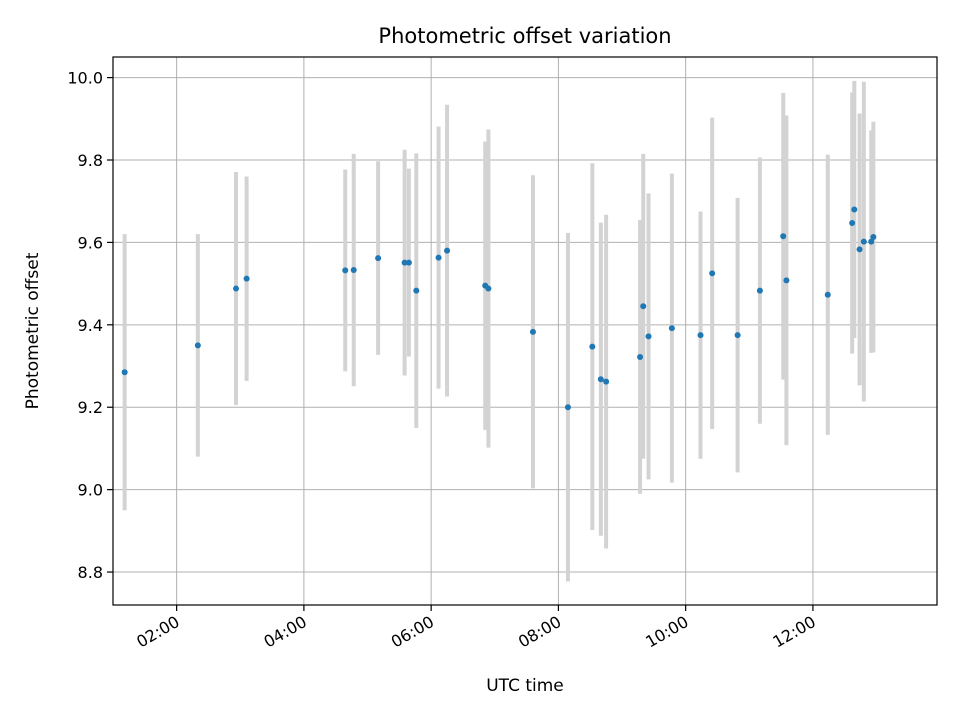 Image resolution: width=960 pixels, height=720 pixels. I want to click on y-tick-label: 9.0, so click(90, 490).